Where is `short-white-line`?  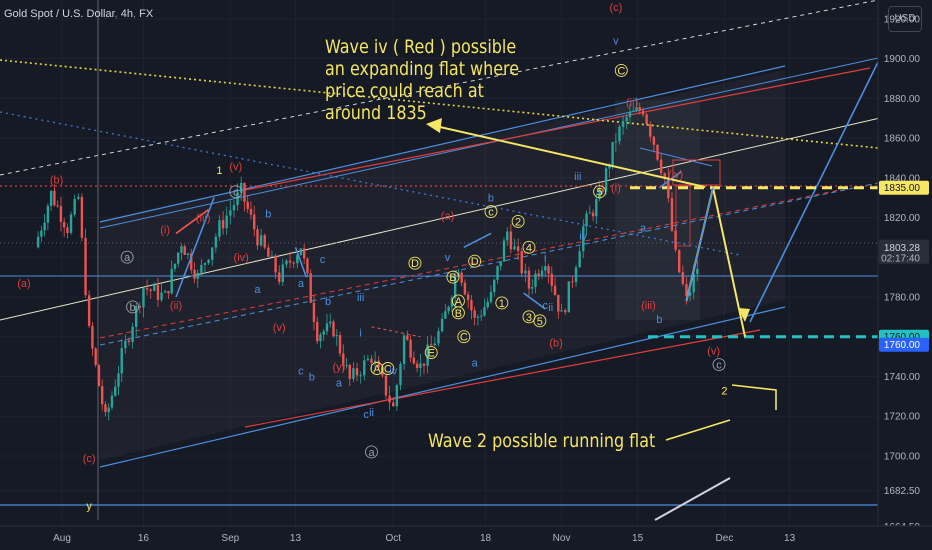 short-white-line is located at coordinates (692, 499).